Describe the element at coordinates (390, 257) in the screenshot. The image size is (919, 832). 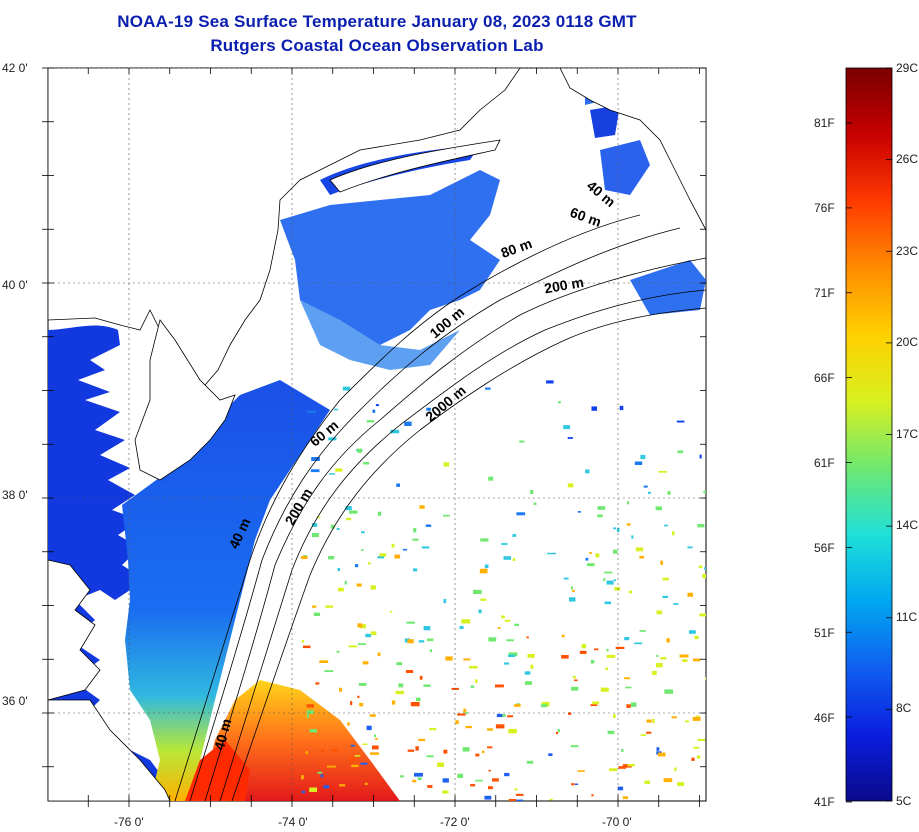
I see `ny-bight-water` at that location.